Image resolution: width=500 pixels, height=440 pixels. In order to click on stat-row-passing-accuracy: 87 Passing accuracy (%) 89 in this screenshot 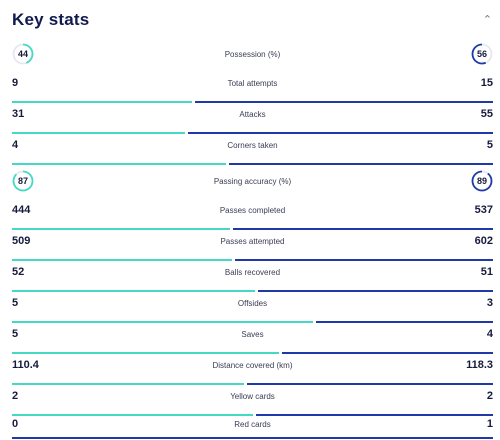, I will do `click(252, 182)`.